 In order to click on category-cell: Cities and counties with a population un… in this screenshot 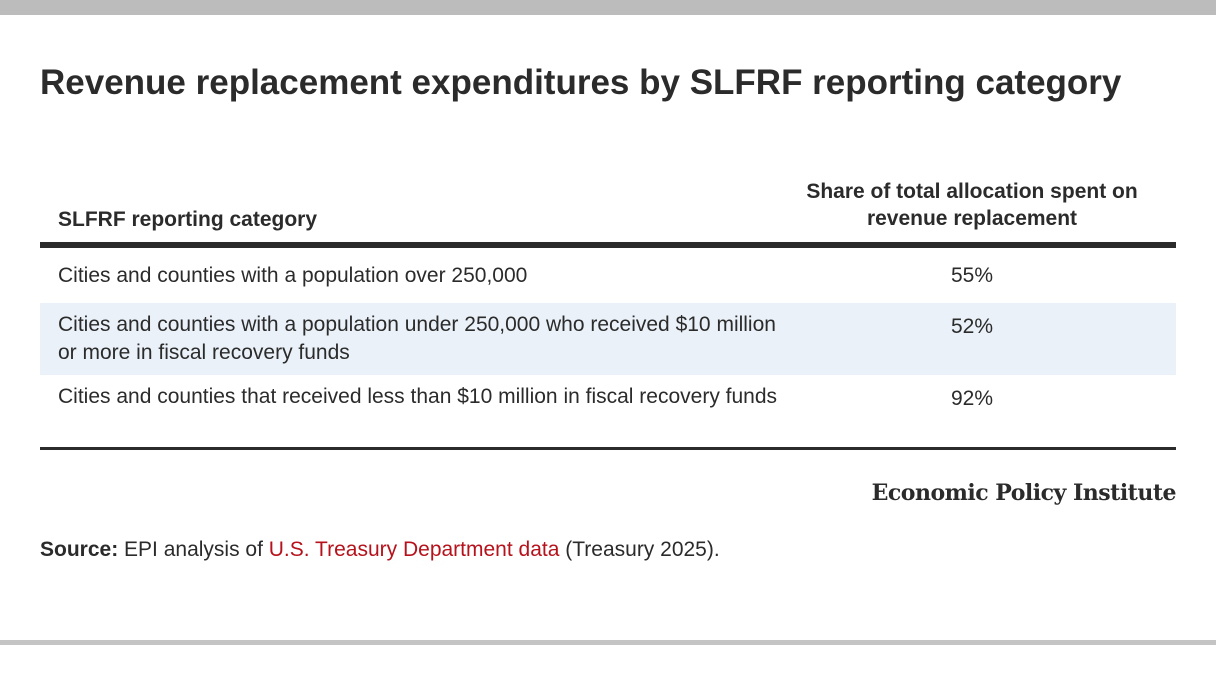, I will do `click(417, 338)`.